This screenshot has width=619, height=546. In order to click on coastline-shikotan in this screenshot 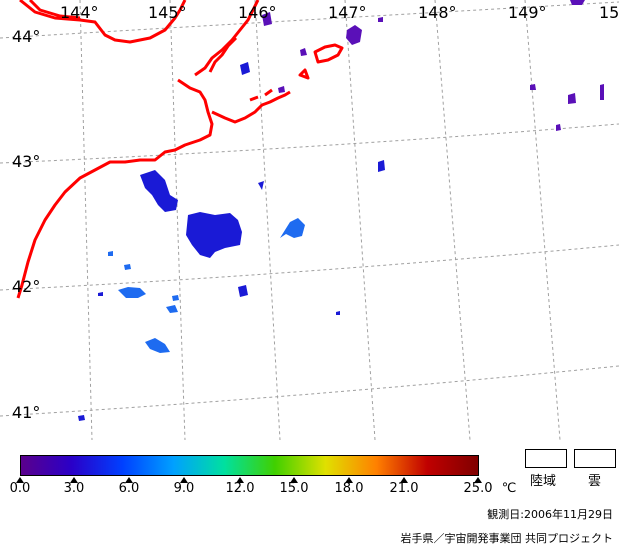, I will do `click(304, 74)`.